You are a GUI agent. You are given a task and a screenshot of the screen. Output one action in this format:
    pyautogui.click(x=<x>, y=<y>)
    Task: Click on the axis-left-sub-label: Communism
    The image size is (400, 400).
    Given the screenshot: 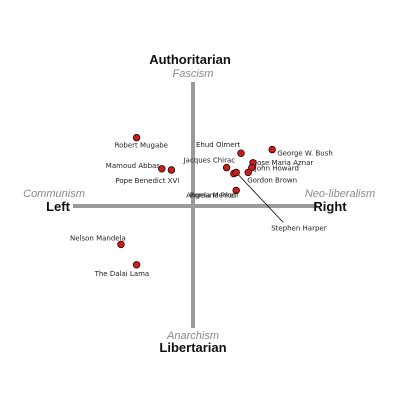 What is the action you would take?
    pyautogui.click(x=54, y=194)
    